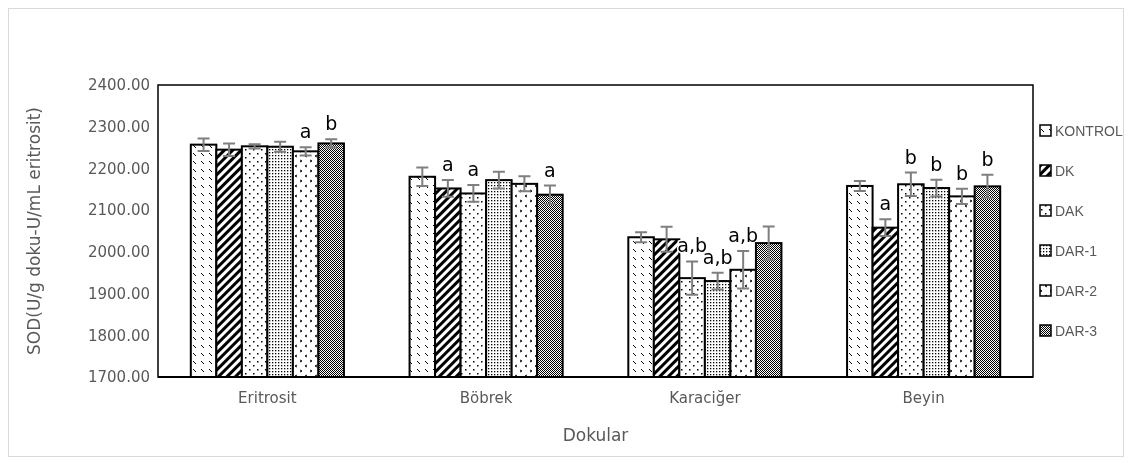 This screenshot has width=1132, height=465. Describe the element at coordinates (595, 435) in the screenshot. I see `x-axis-title: Dokular` at that location.